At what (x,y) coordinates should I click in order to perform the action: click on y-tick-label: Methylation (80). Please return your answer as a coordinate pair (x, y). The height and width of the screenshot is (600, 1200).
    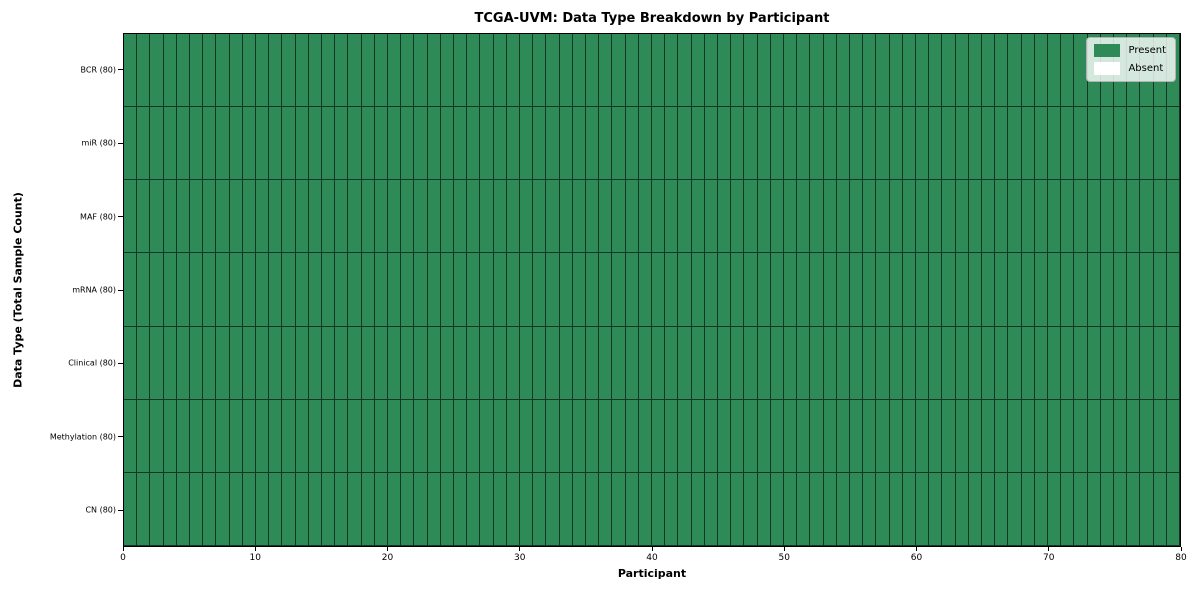
    Looking at the image, I should click on (82, 437).